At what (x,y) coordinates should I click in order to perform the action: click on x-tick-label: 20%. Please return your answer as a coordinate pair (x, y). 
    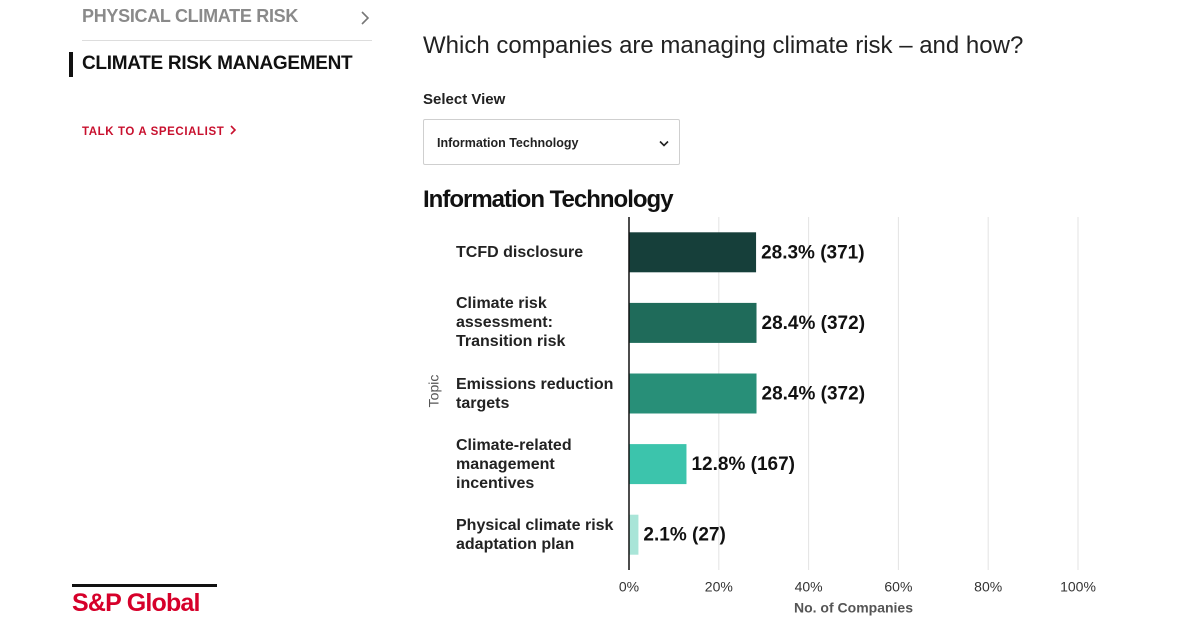
    Looking at the image, I should click on (719, 587).